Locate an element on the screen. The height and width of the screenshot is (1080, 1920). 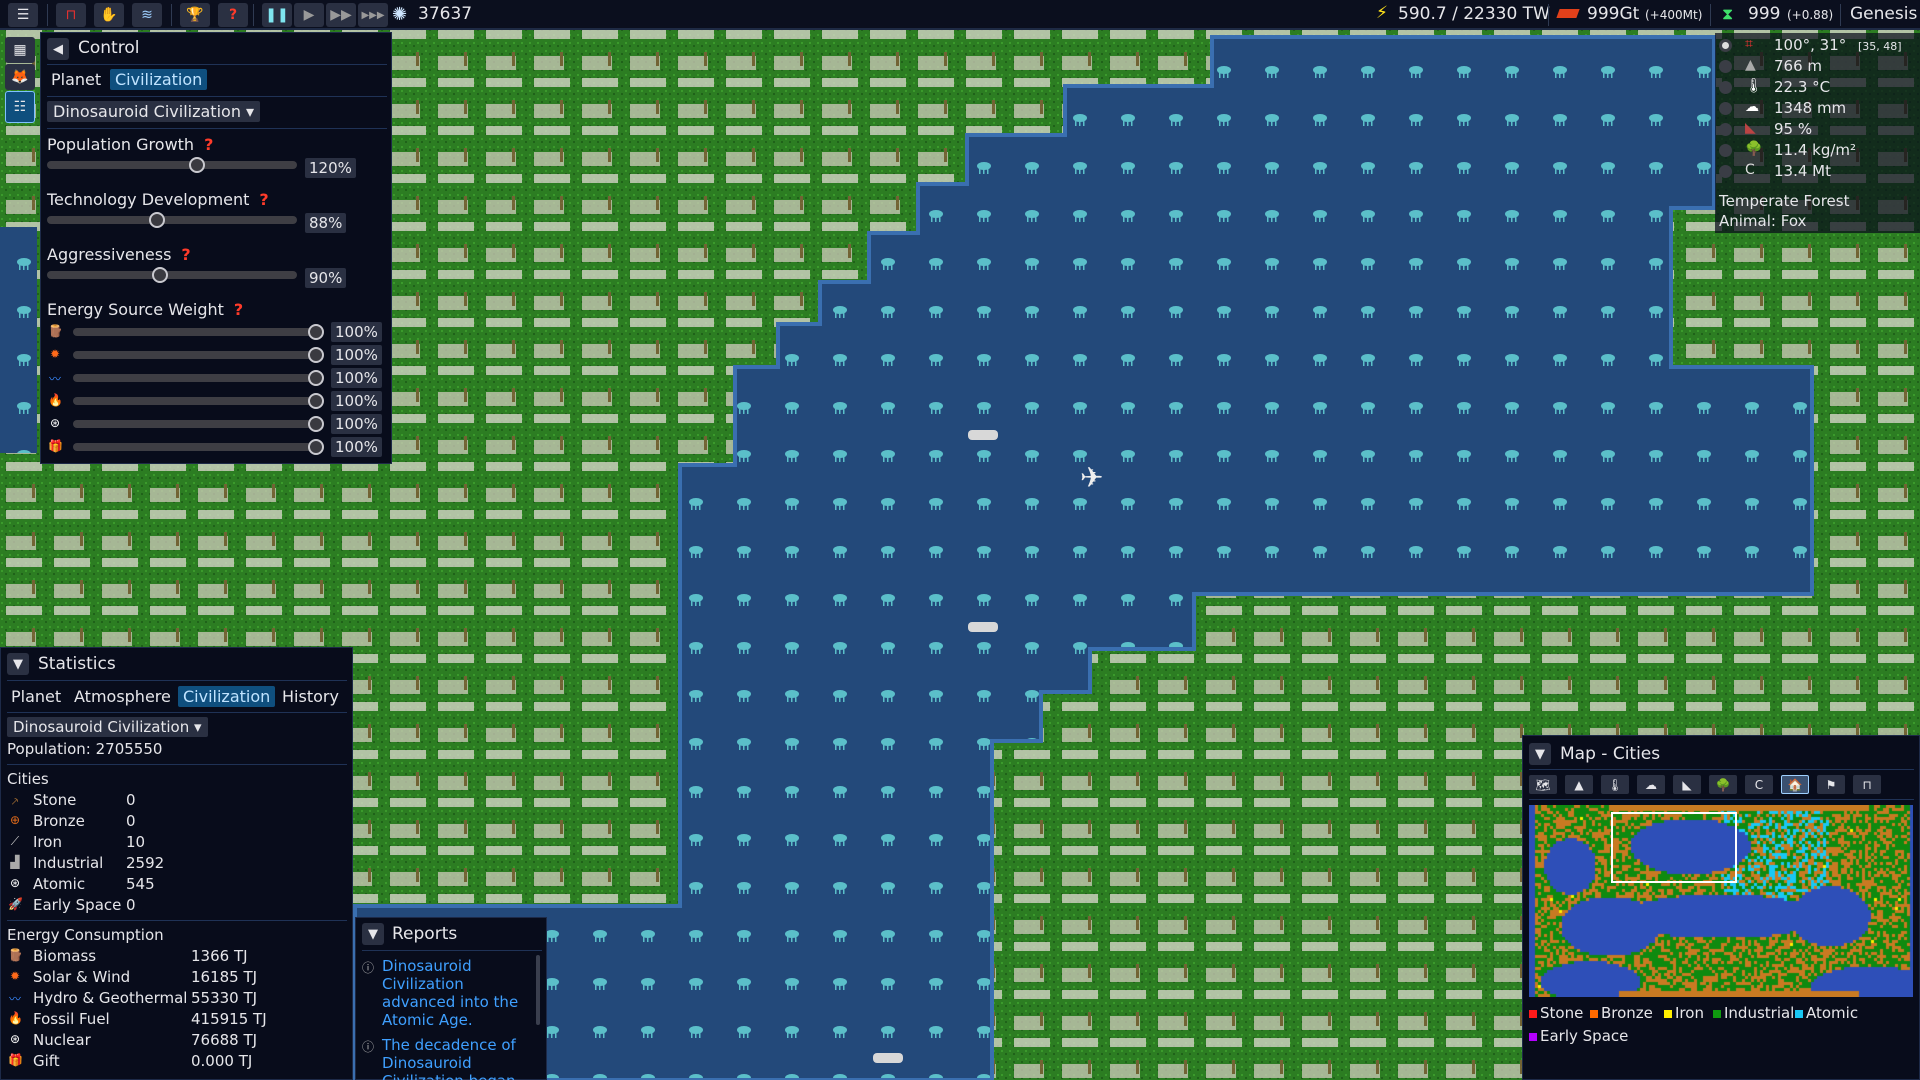
tile-grid: [35, 48] is located at coordinates (1880, 46).